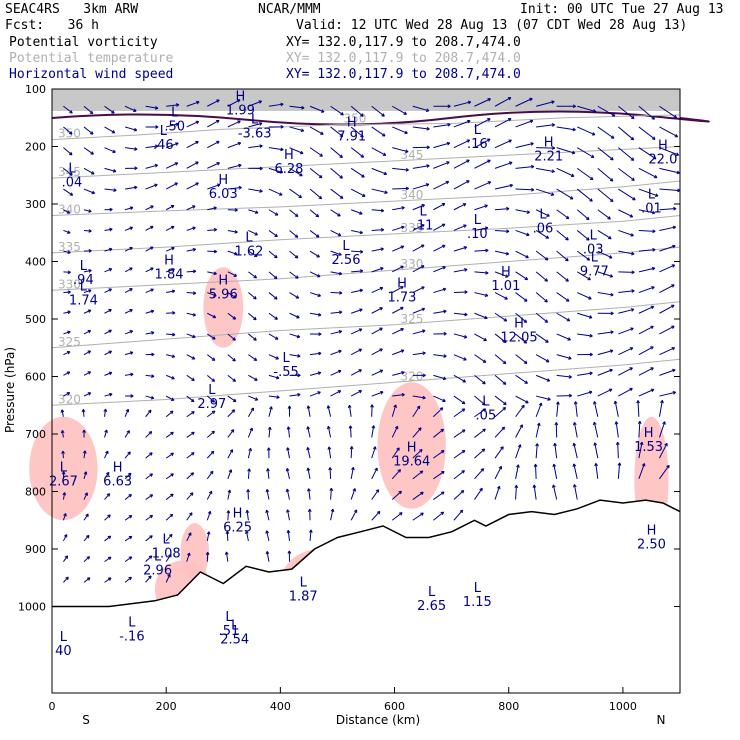 This screenshot has height=740, width=740. Describe the element at coordinates (594, 272) in the screenshot. I see `ws-extreme-value: 9.77` at that location.